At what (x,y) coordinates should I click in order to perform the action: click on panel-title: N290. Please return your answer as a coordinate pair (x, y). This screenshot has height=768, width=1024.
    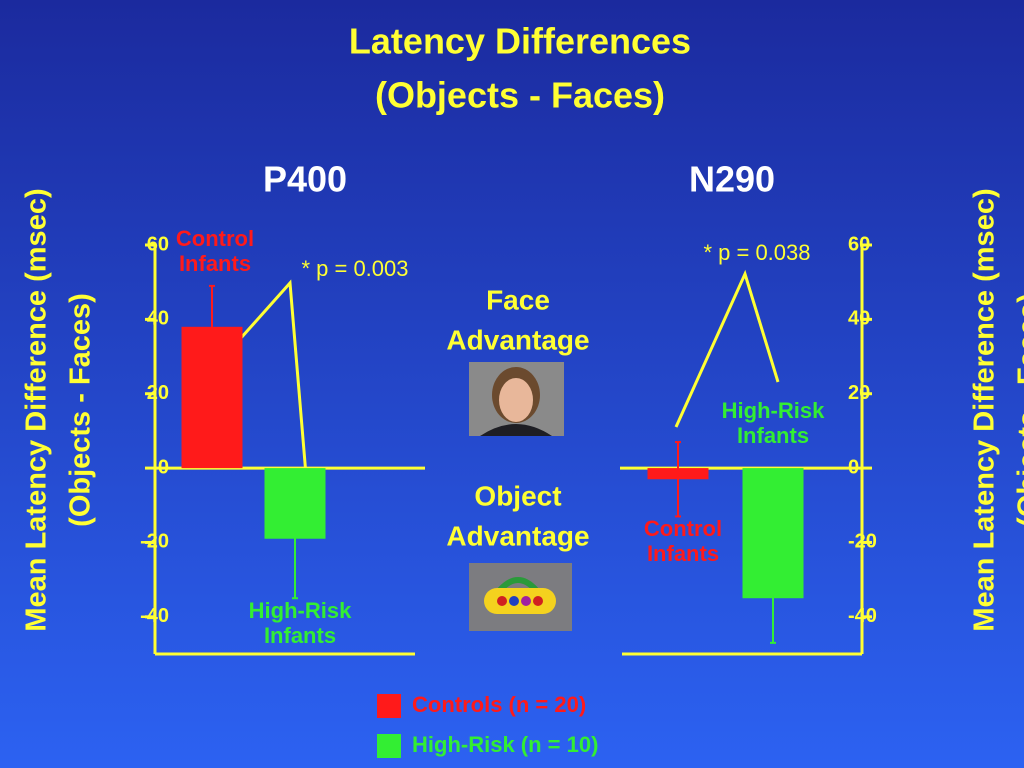
    Looking at the image, I should click on (732, 179).